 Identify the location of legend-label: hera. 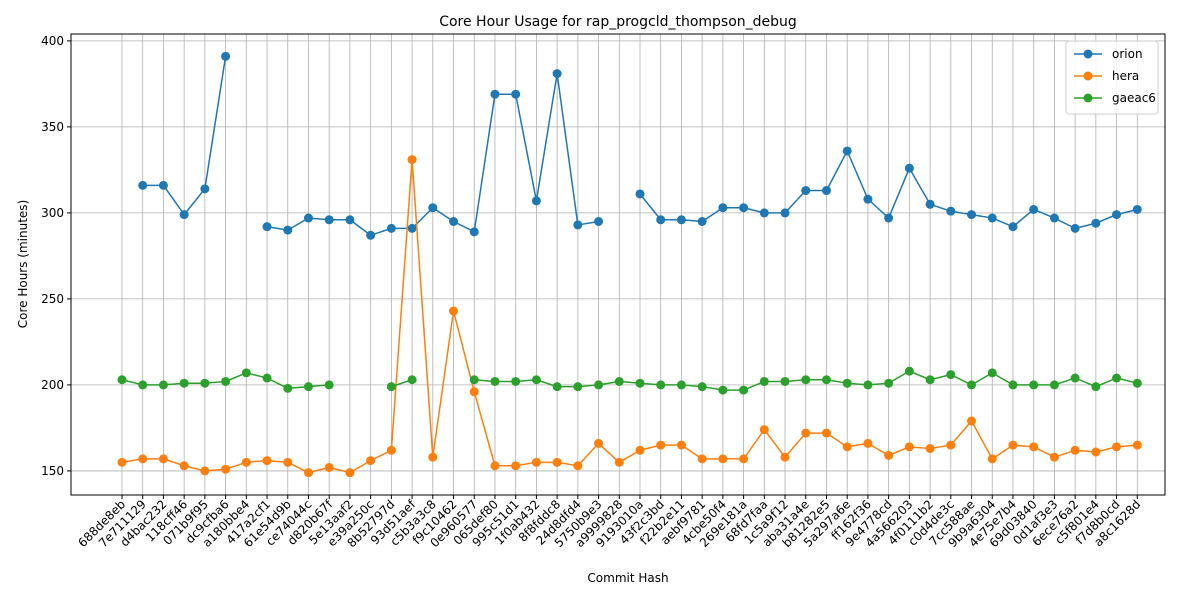
(1125, 76).